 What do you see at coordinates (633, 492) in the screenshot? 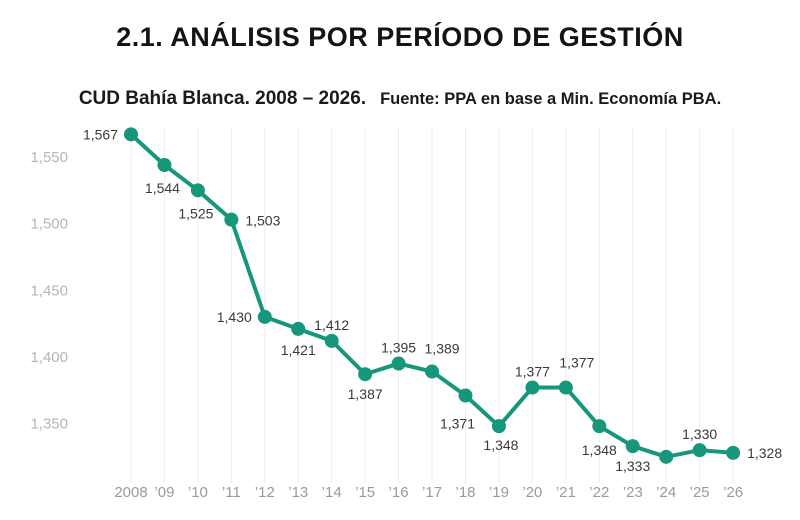
I see `x-axis-label: ’23` at bounding box center [633, 492].